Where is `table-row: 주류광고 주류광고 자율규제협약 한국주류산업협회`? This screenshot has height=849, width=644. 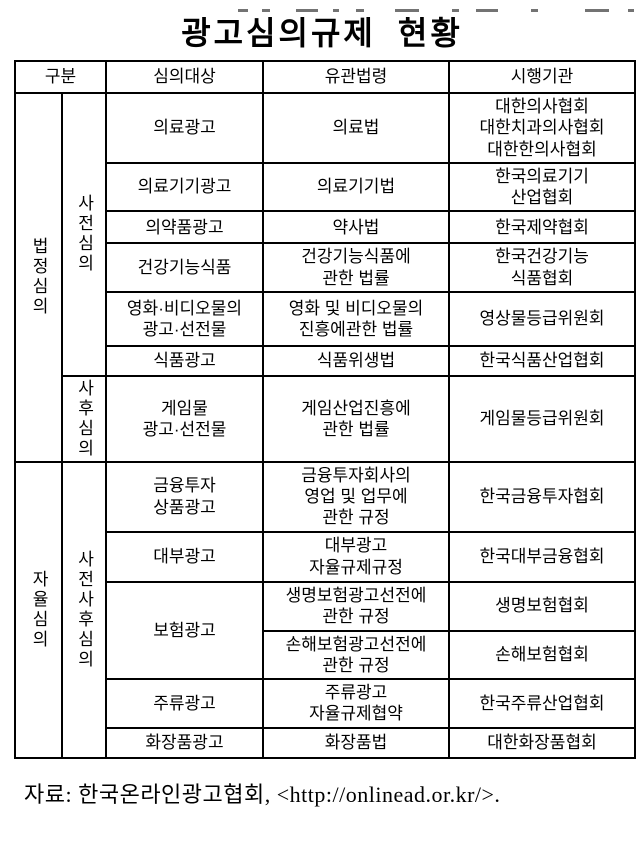 table-row: 주류광고 주류광고 자율규제협약 한국주류산업협회 is located at coordinates (325, 703).